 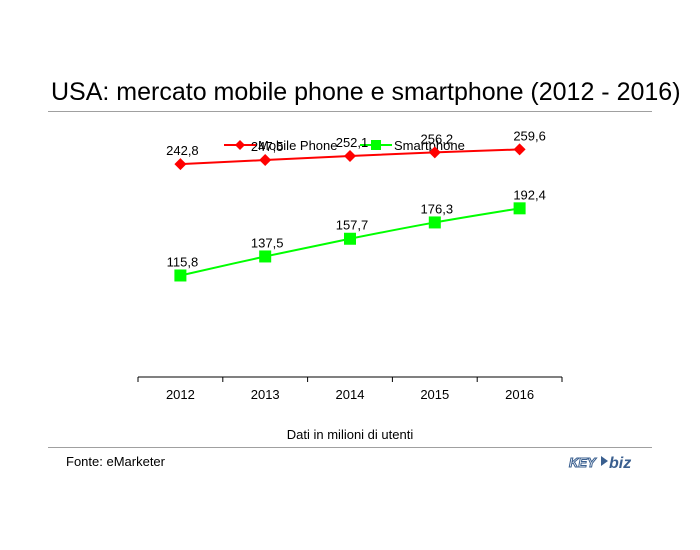 I want to click on legend-label: Smartphone, so click(x=429, y=145).